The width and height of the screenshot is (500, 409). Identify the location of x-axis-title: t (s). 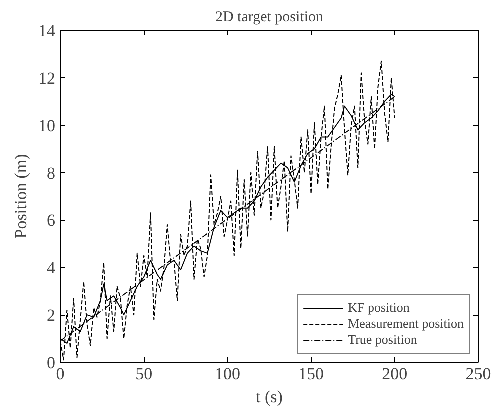
(269, 397).